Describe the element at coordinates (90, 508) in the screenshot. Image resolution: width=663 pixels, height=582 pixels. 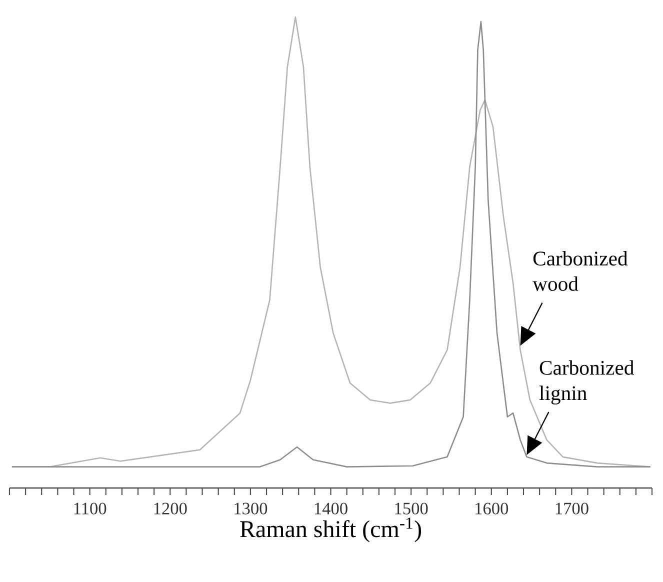
I see `x-tick-label: 1100` at that location.